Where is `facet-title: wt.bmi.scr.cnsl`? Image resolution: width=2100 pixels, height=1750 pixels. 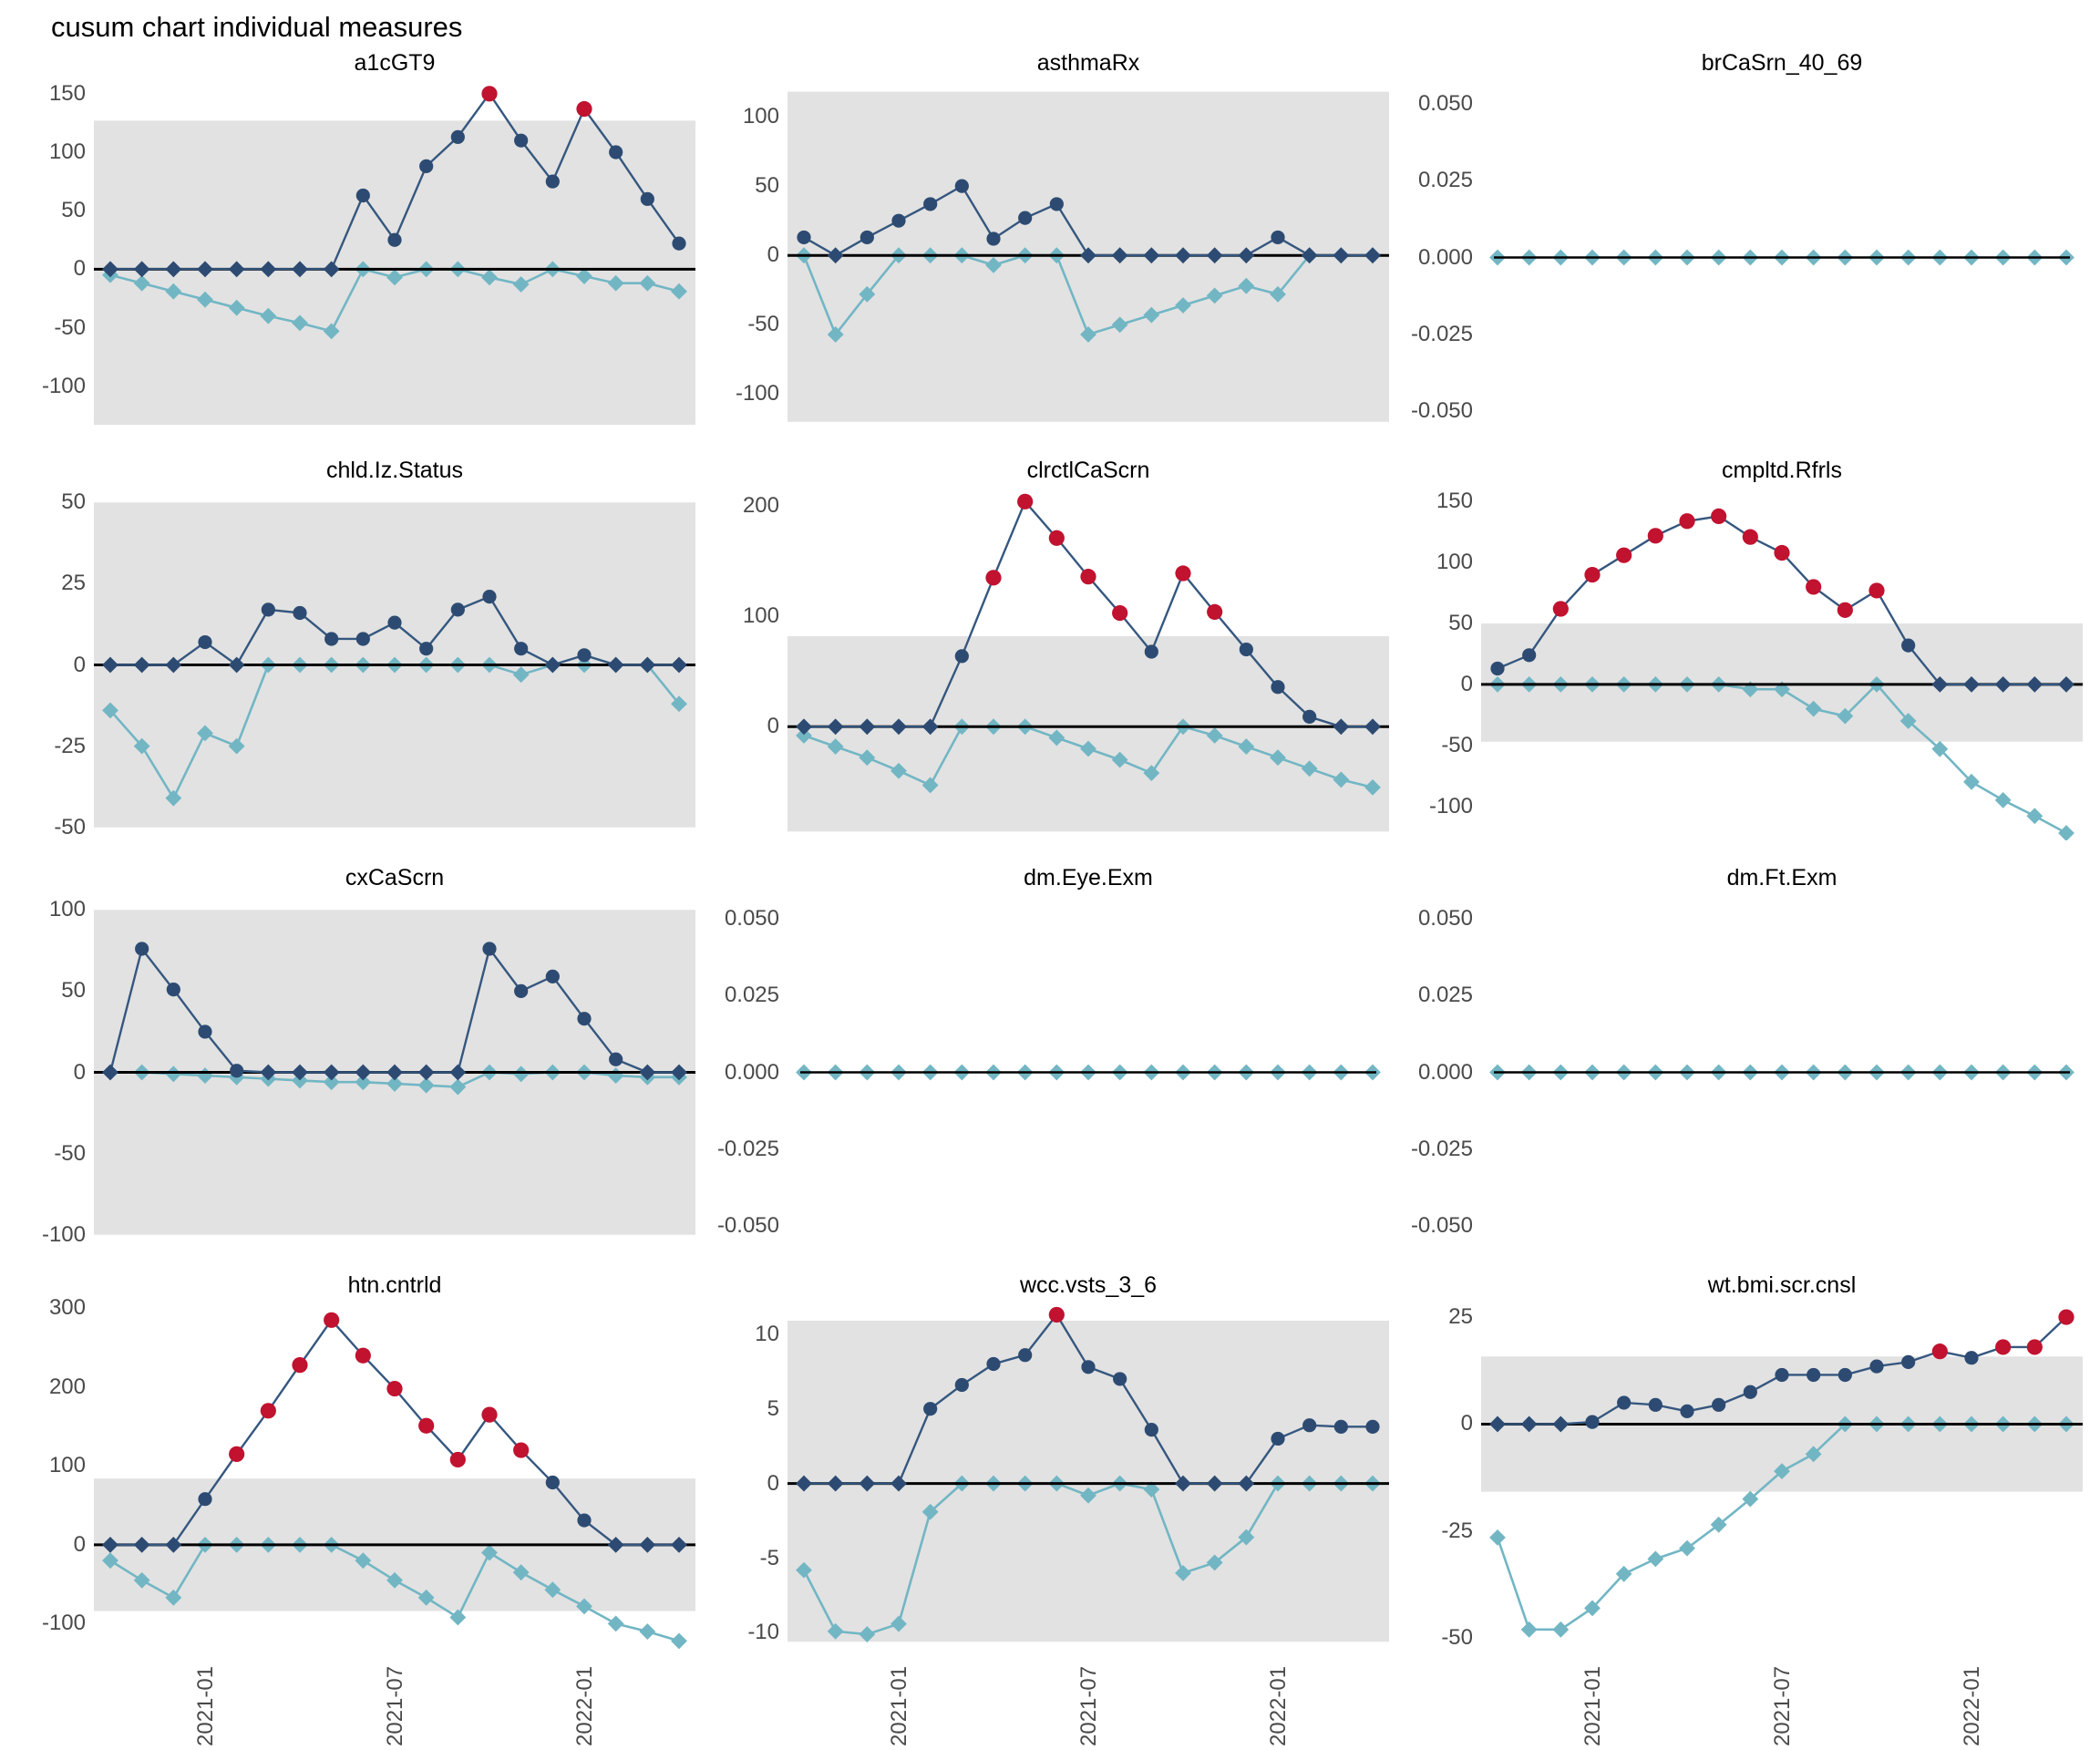
facet-title: wt.bmi.scr.cnsl is located at coordinates (1782, 1285).